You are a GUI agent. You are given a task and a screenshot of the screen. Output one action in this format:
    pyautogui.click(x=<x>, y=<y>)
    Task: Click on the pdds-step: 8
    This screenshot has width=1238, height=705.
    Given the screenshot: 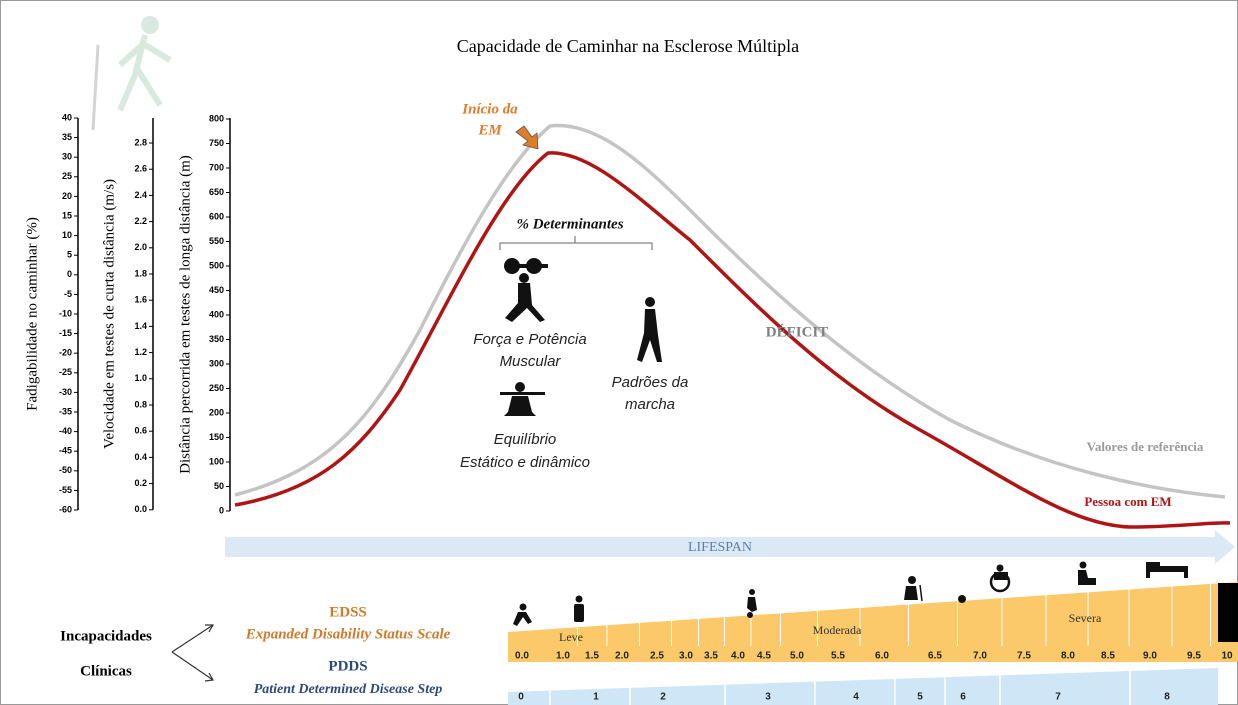 What is the action you would take?
    pyautogui.click(x=1167, y=697)
    